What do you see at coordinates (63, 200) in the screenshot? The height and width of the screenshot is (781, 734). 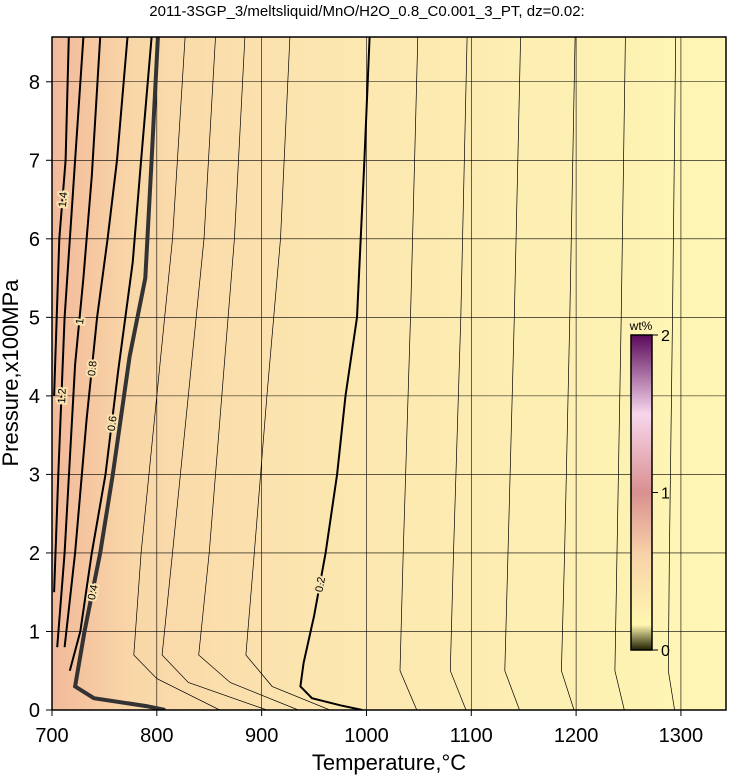 I see `contour-label: 1.4` at bounding box center [63, 200].